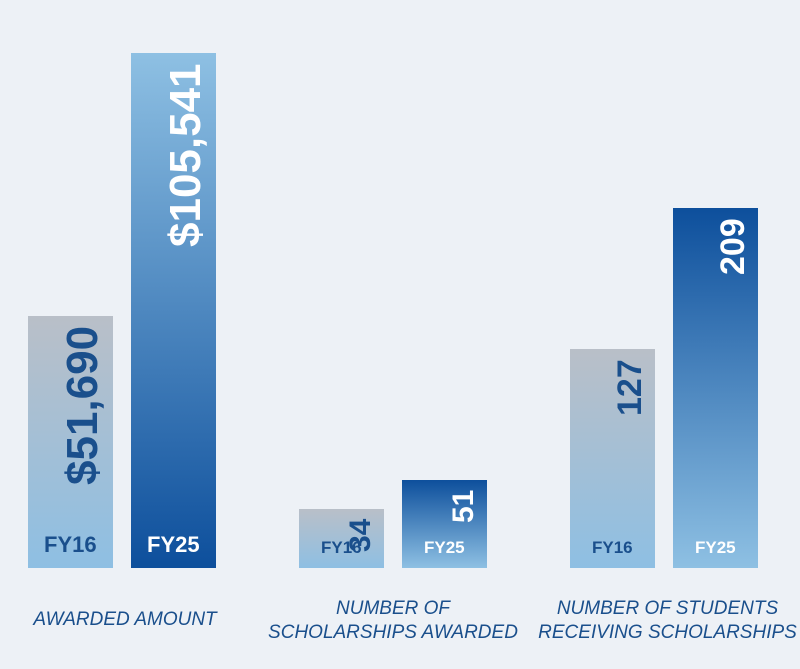 The width and height of the screenshot is (800, 669). I want to click on group-label-line: AWARDED AMOUNT, so click(125, 619).